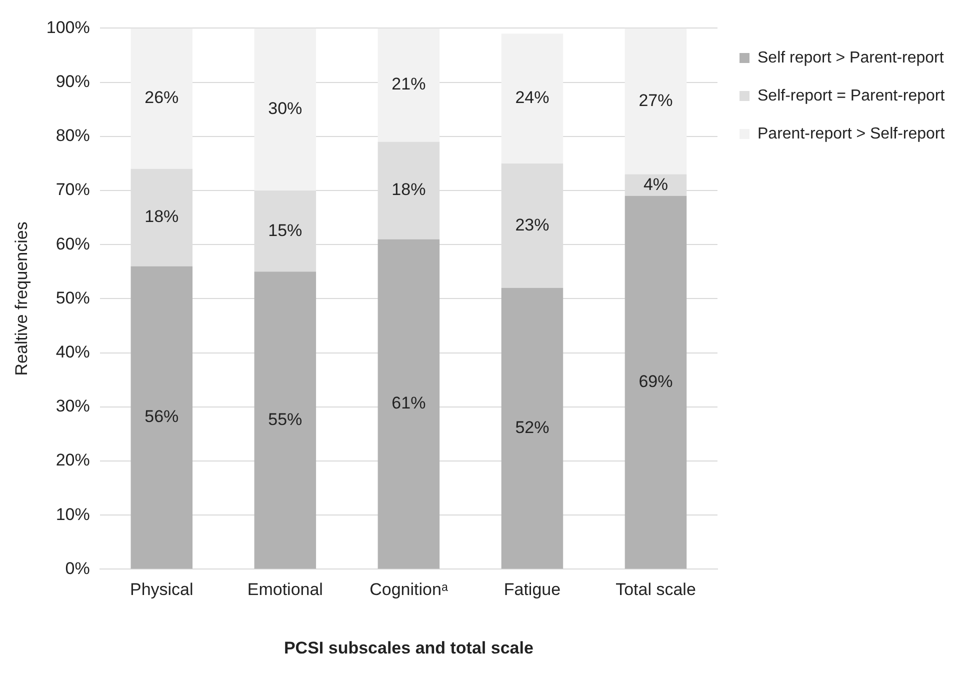  What do you see at coordinates (73, 298) in the screenshot?
I see `y-tick-label: 50%` at bounding box center [73, 298].